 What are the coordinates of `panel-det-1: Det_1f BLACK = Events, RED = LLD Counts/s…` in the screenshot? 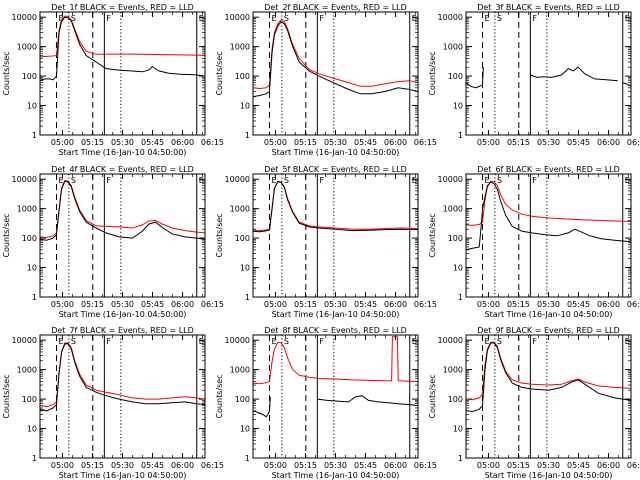 It's located at (113, 80).